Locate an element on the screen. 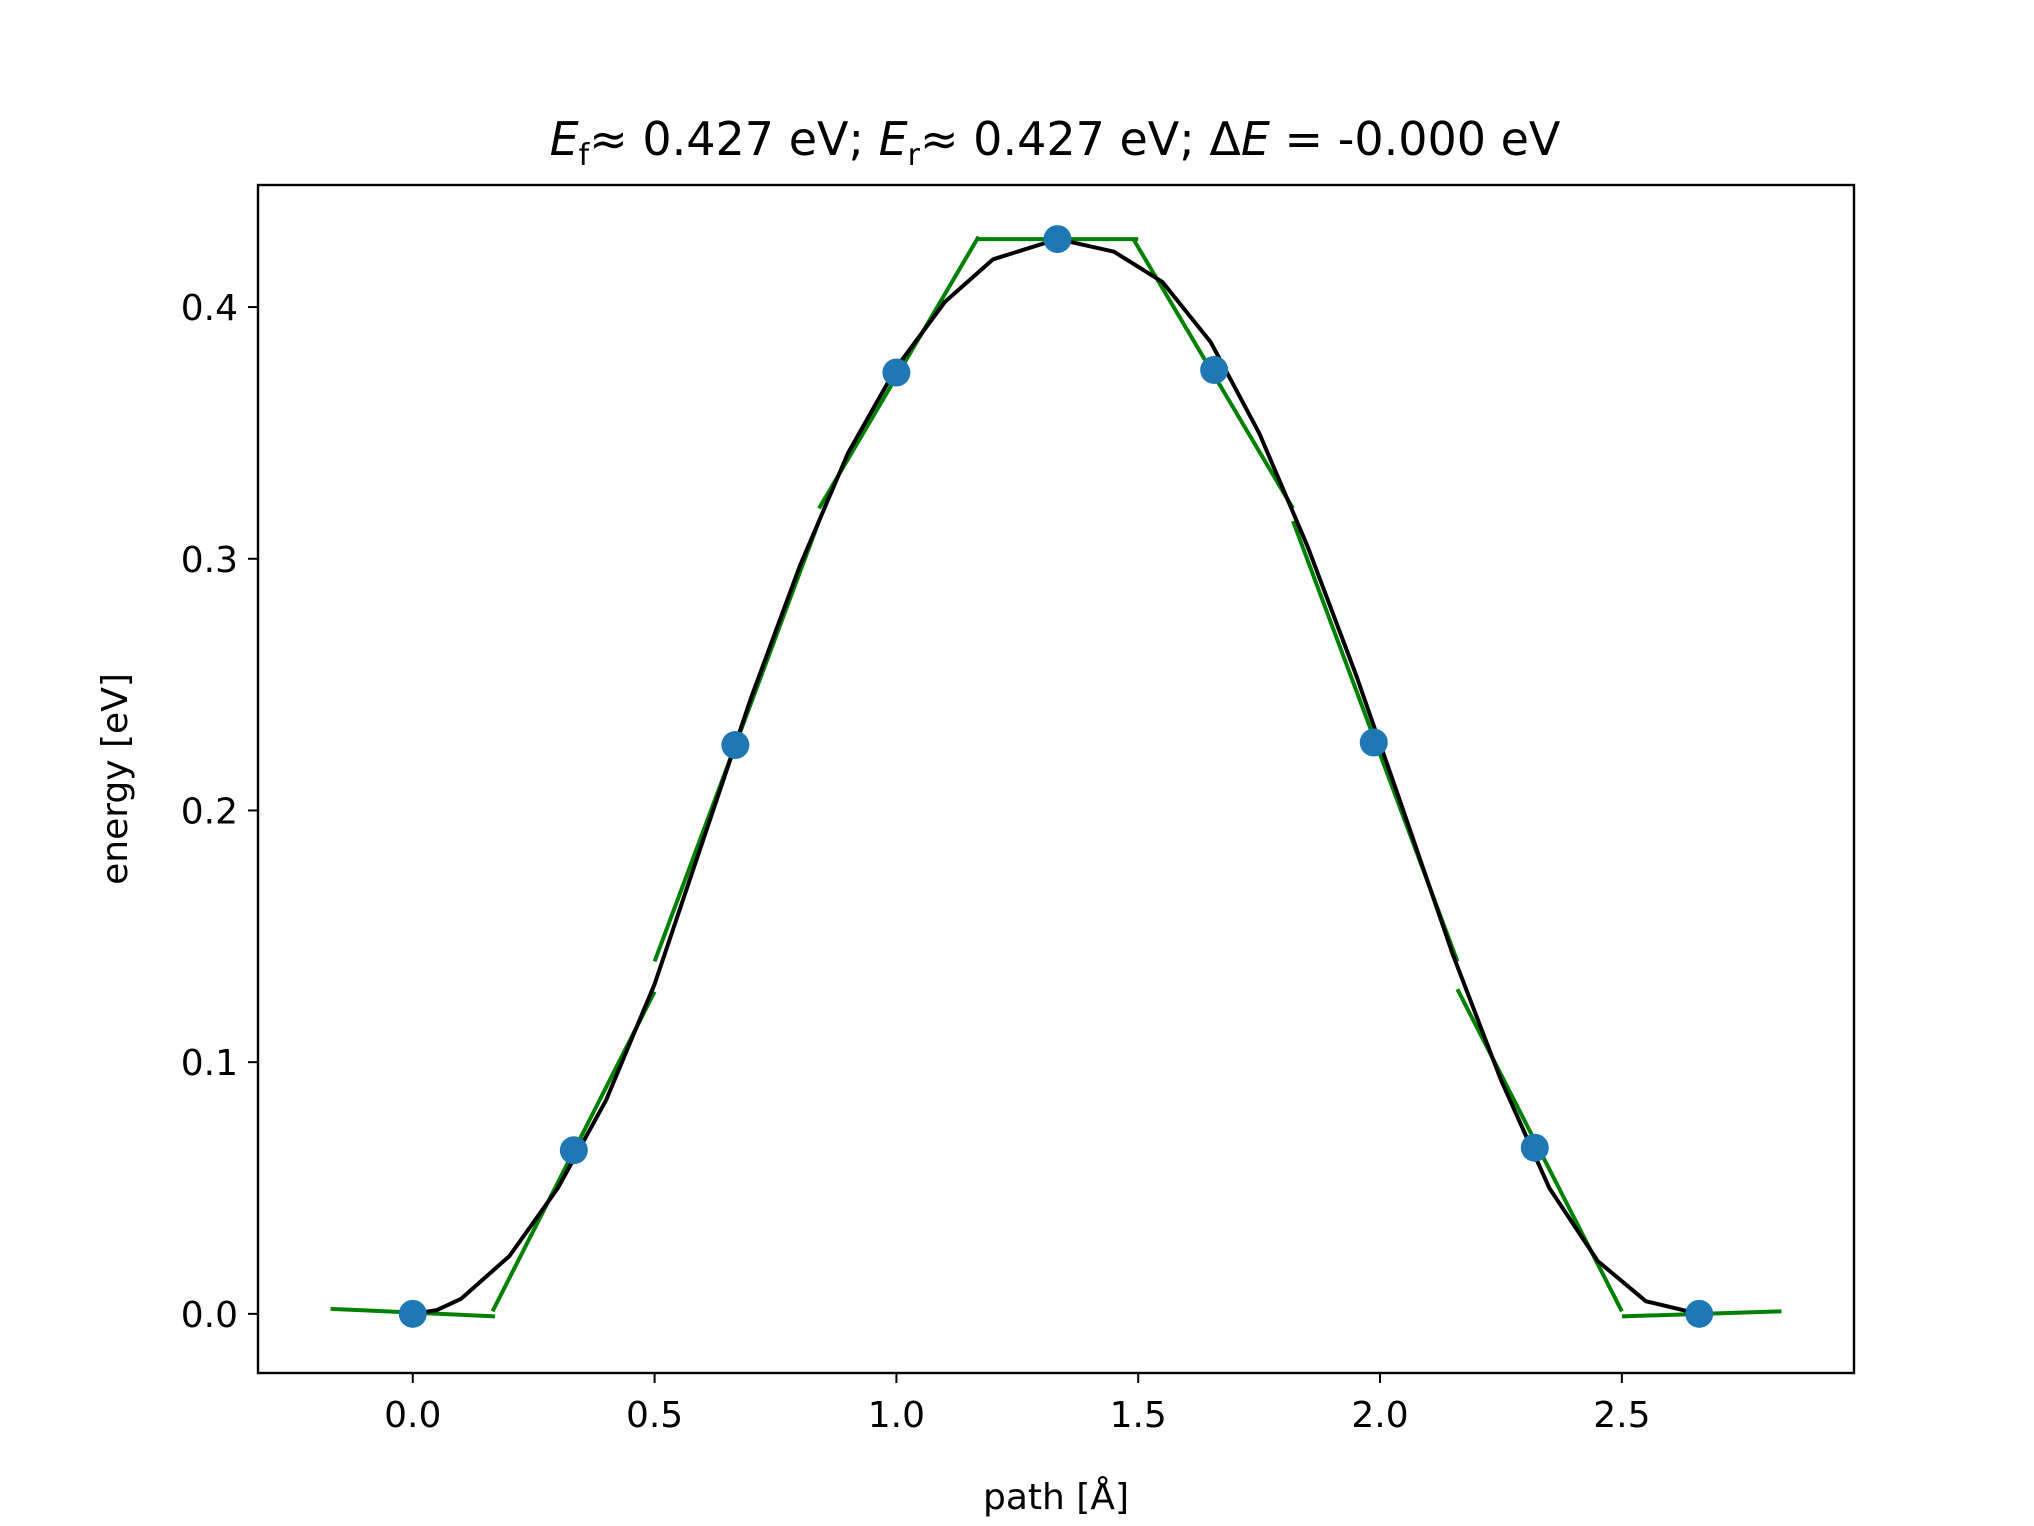  y-tick-label: 0.2 is located at coordinates (209, 811).